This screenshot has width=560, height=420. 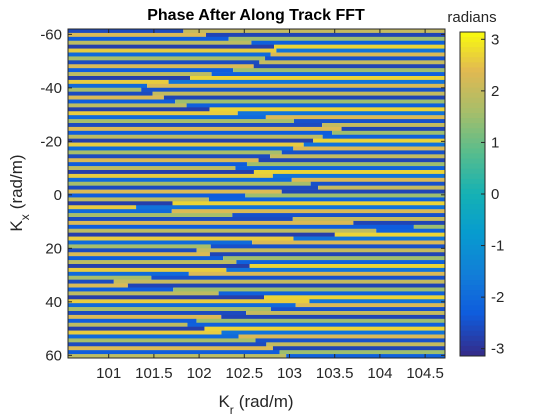 What do you see at coordinates (495, 142) in the screenshot?
I see `colorbar-tick-label: 1` at bounding box center [495, 142].